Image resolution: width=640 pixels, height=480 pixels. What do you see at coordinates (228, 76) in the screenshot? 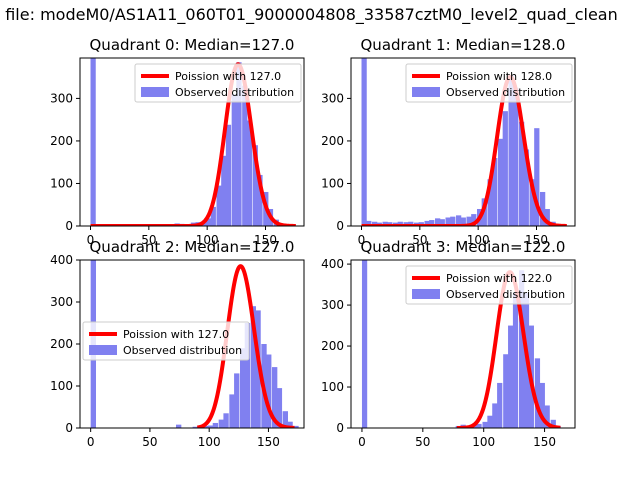
I see `legend-fit-label: Poission with 127.0` at bounding box center [228, 76].